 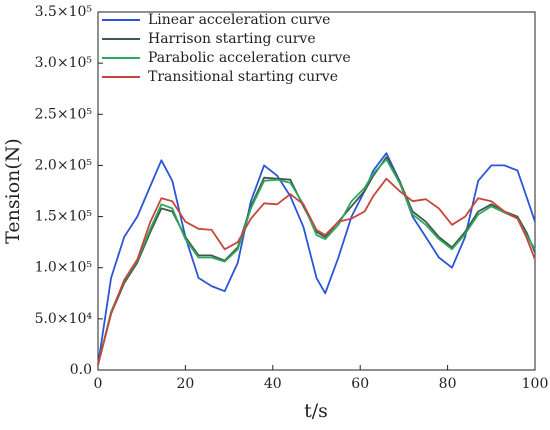 I want to click on y-axis-label: Tension(N), so click(x=13, y=191).